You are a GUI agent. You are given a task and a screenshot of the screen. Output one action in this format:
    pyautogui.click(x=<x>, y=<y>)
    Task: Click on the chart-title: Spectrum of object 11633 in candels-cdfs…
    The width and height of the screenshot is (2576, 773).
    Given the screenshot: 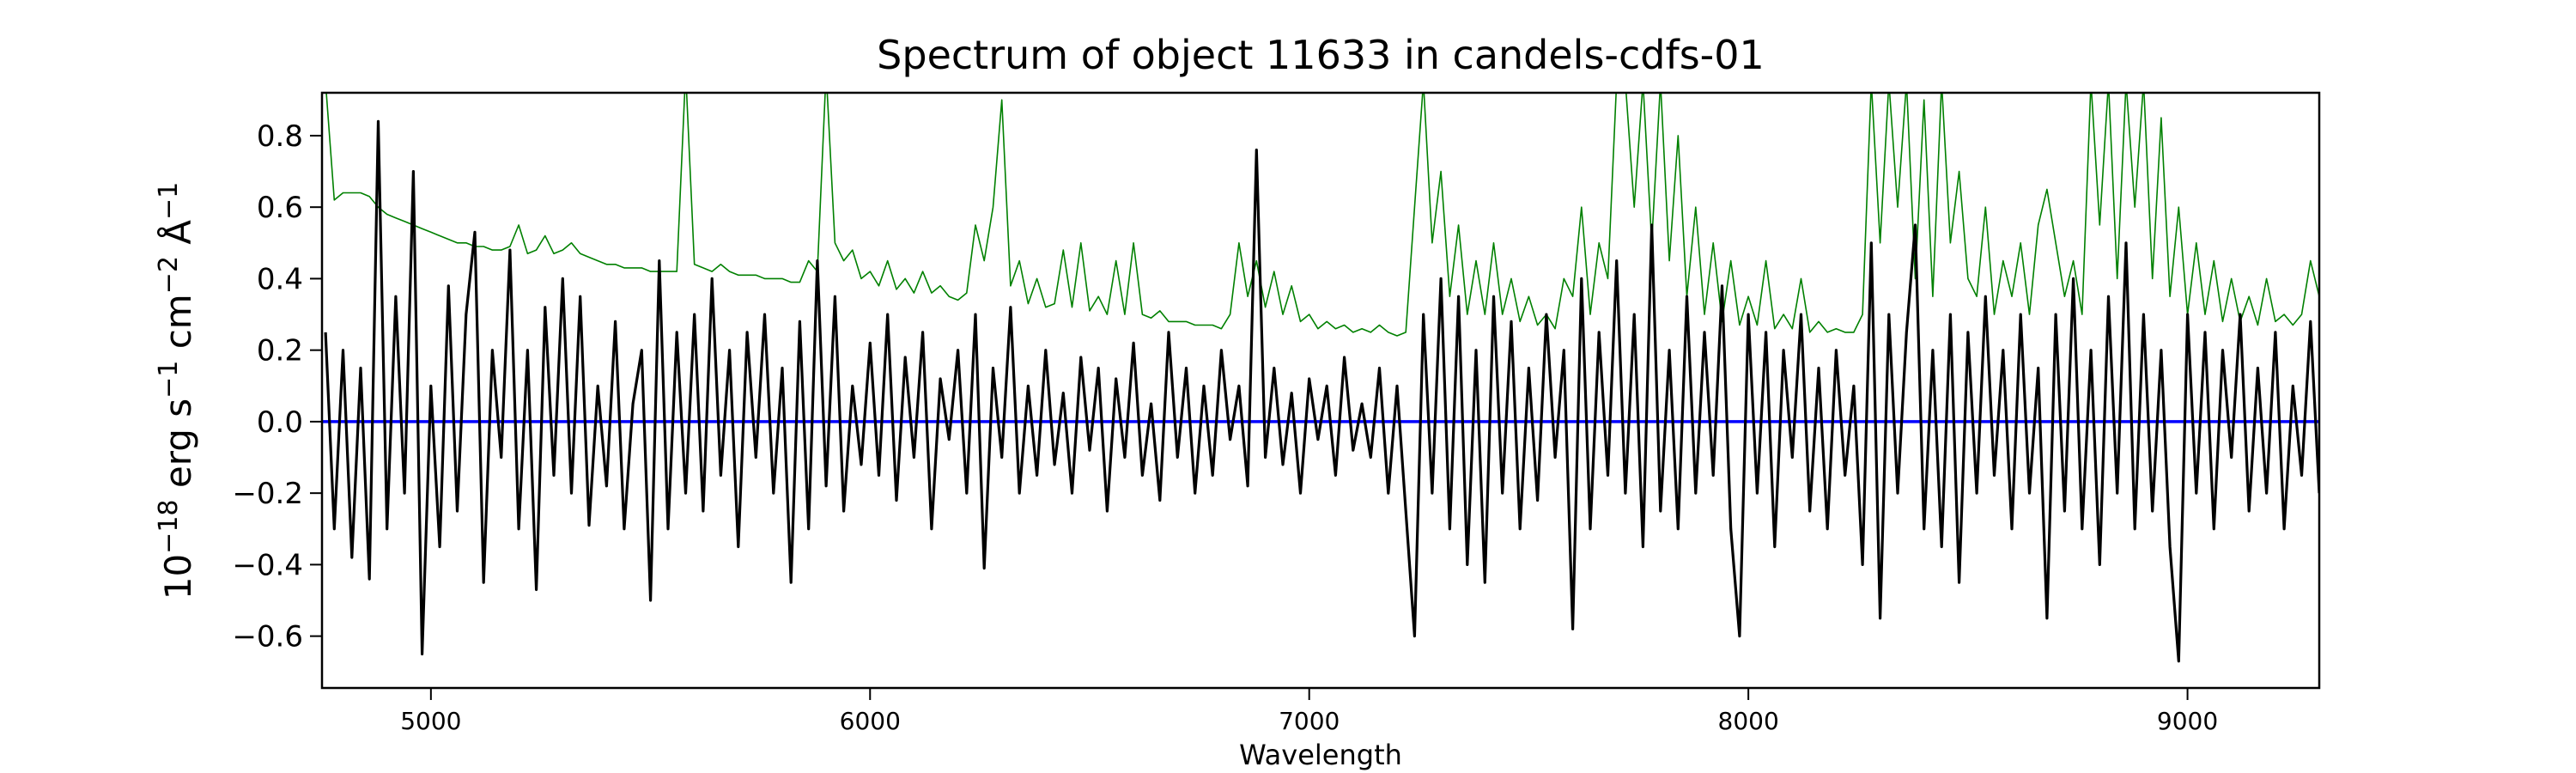 What is the action you would take?
    pyautogui.click(x=1321, y=55)
    